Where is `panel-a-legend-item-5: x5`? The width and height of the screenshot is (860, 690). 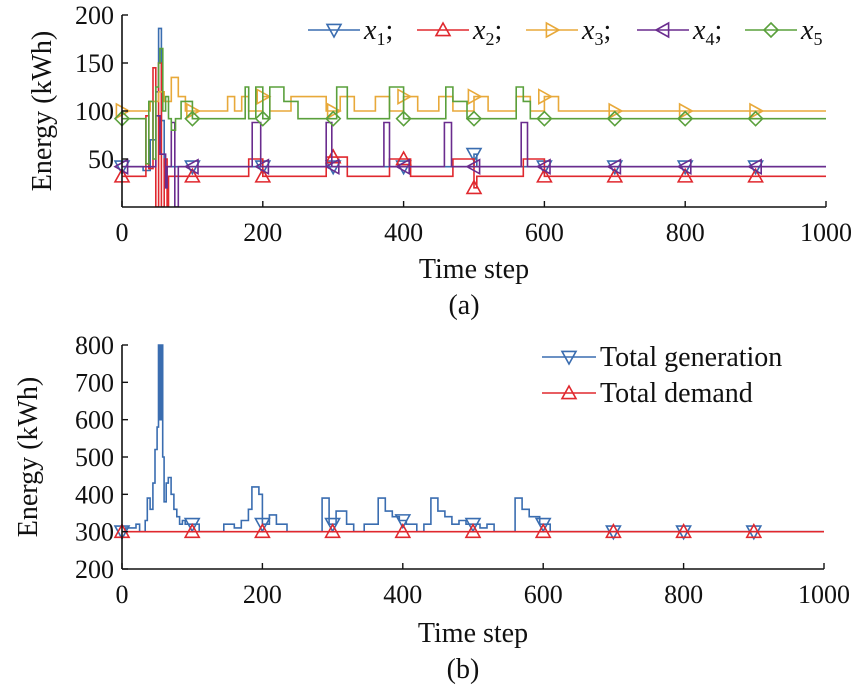
panel-a-legend-item-5: x5 is located at coordinates (783, 32).